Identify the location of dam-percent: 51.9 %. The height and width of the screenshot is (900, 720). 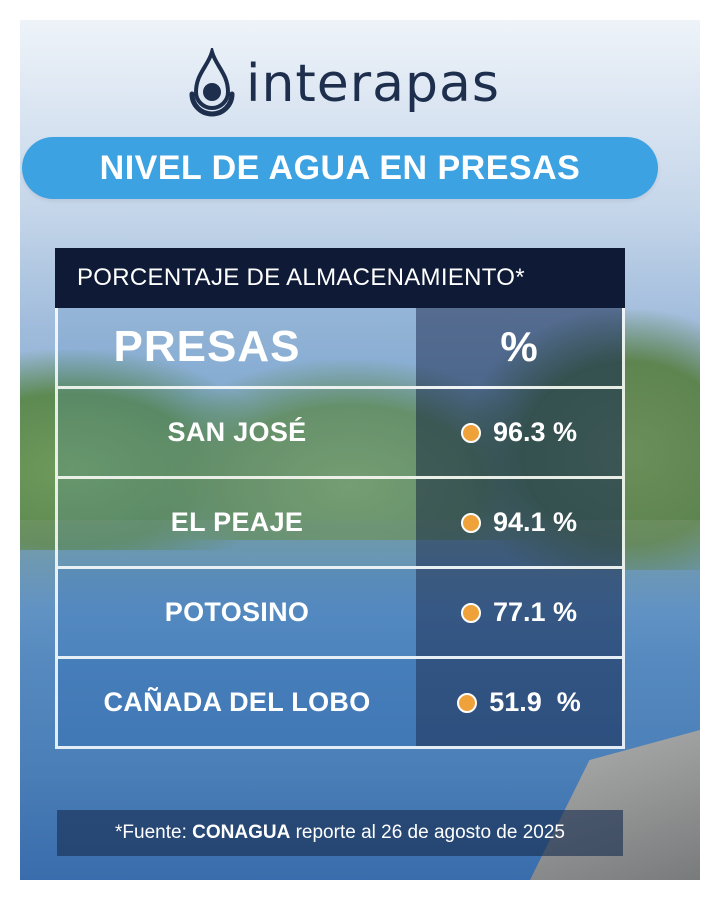
(535, 702).